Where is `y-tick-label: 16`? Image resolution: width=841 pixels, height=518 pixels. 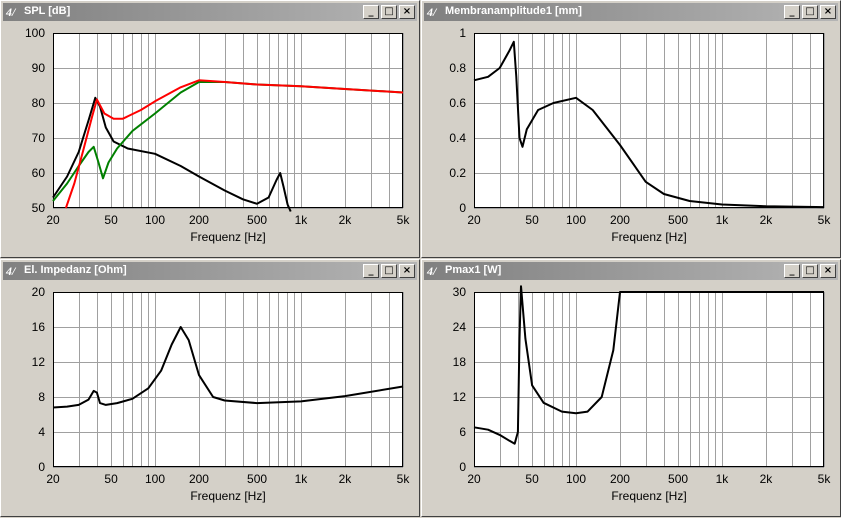
y-tick-label: 16 is located at coordinates (39, 327).